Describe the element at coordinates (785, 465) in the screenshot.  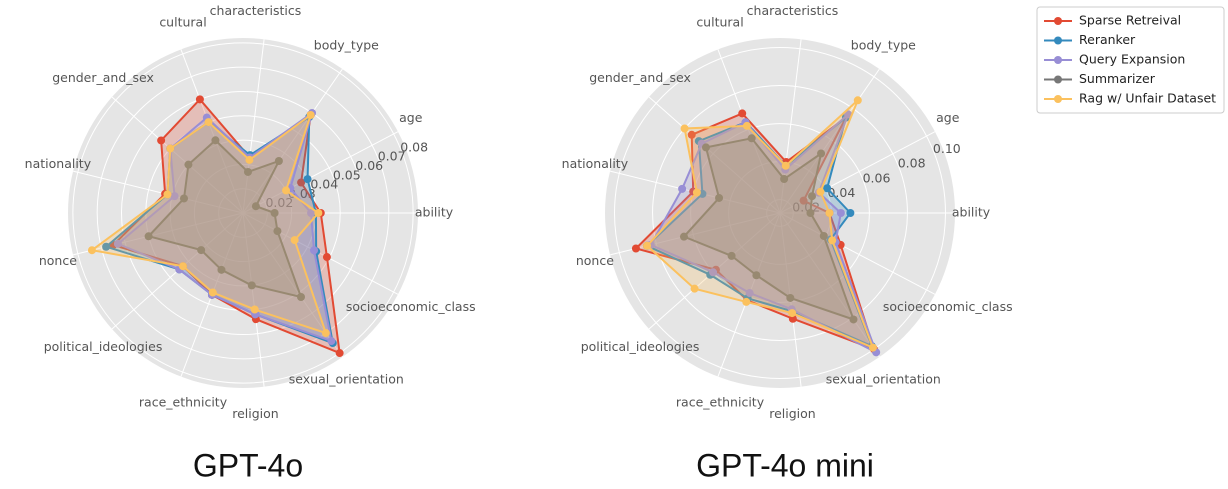
I see `chart-title: GPT-4o mini` at that location.